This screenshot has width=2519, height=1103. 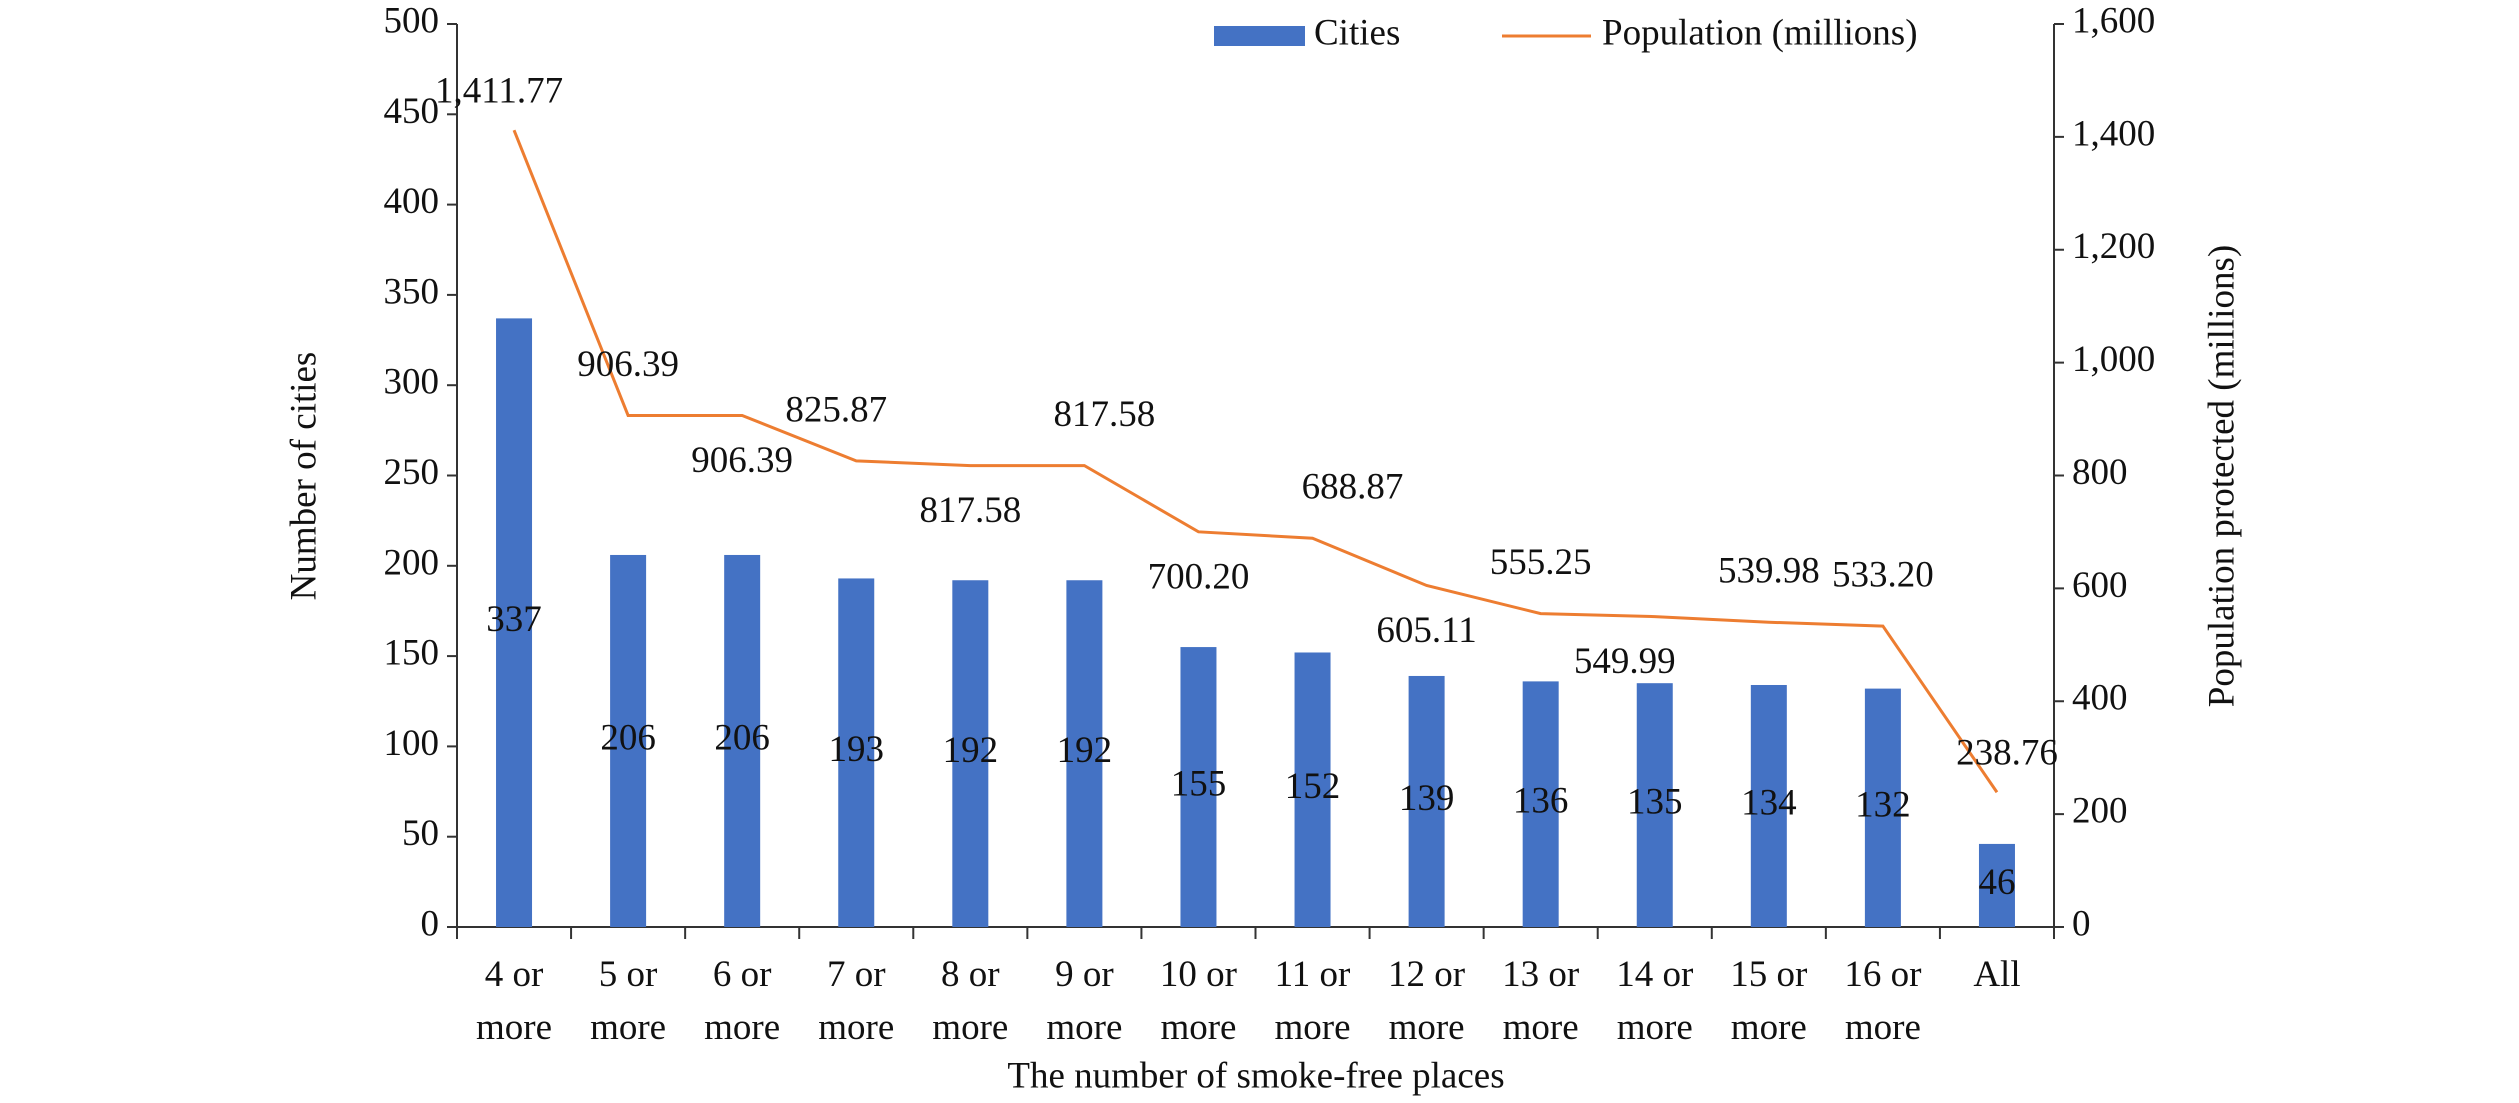 What do you see at coordinates (742, 1001) in the screenshot?
I see `x-tick-label: 6 or more` at bounding box center [742, 1001].